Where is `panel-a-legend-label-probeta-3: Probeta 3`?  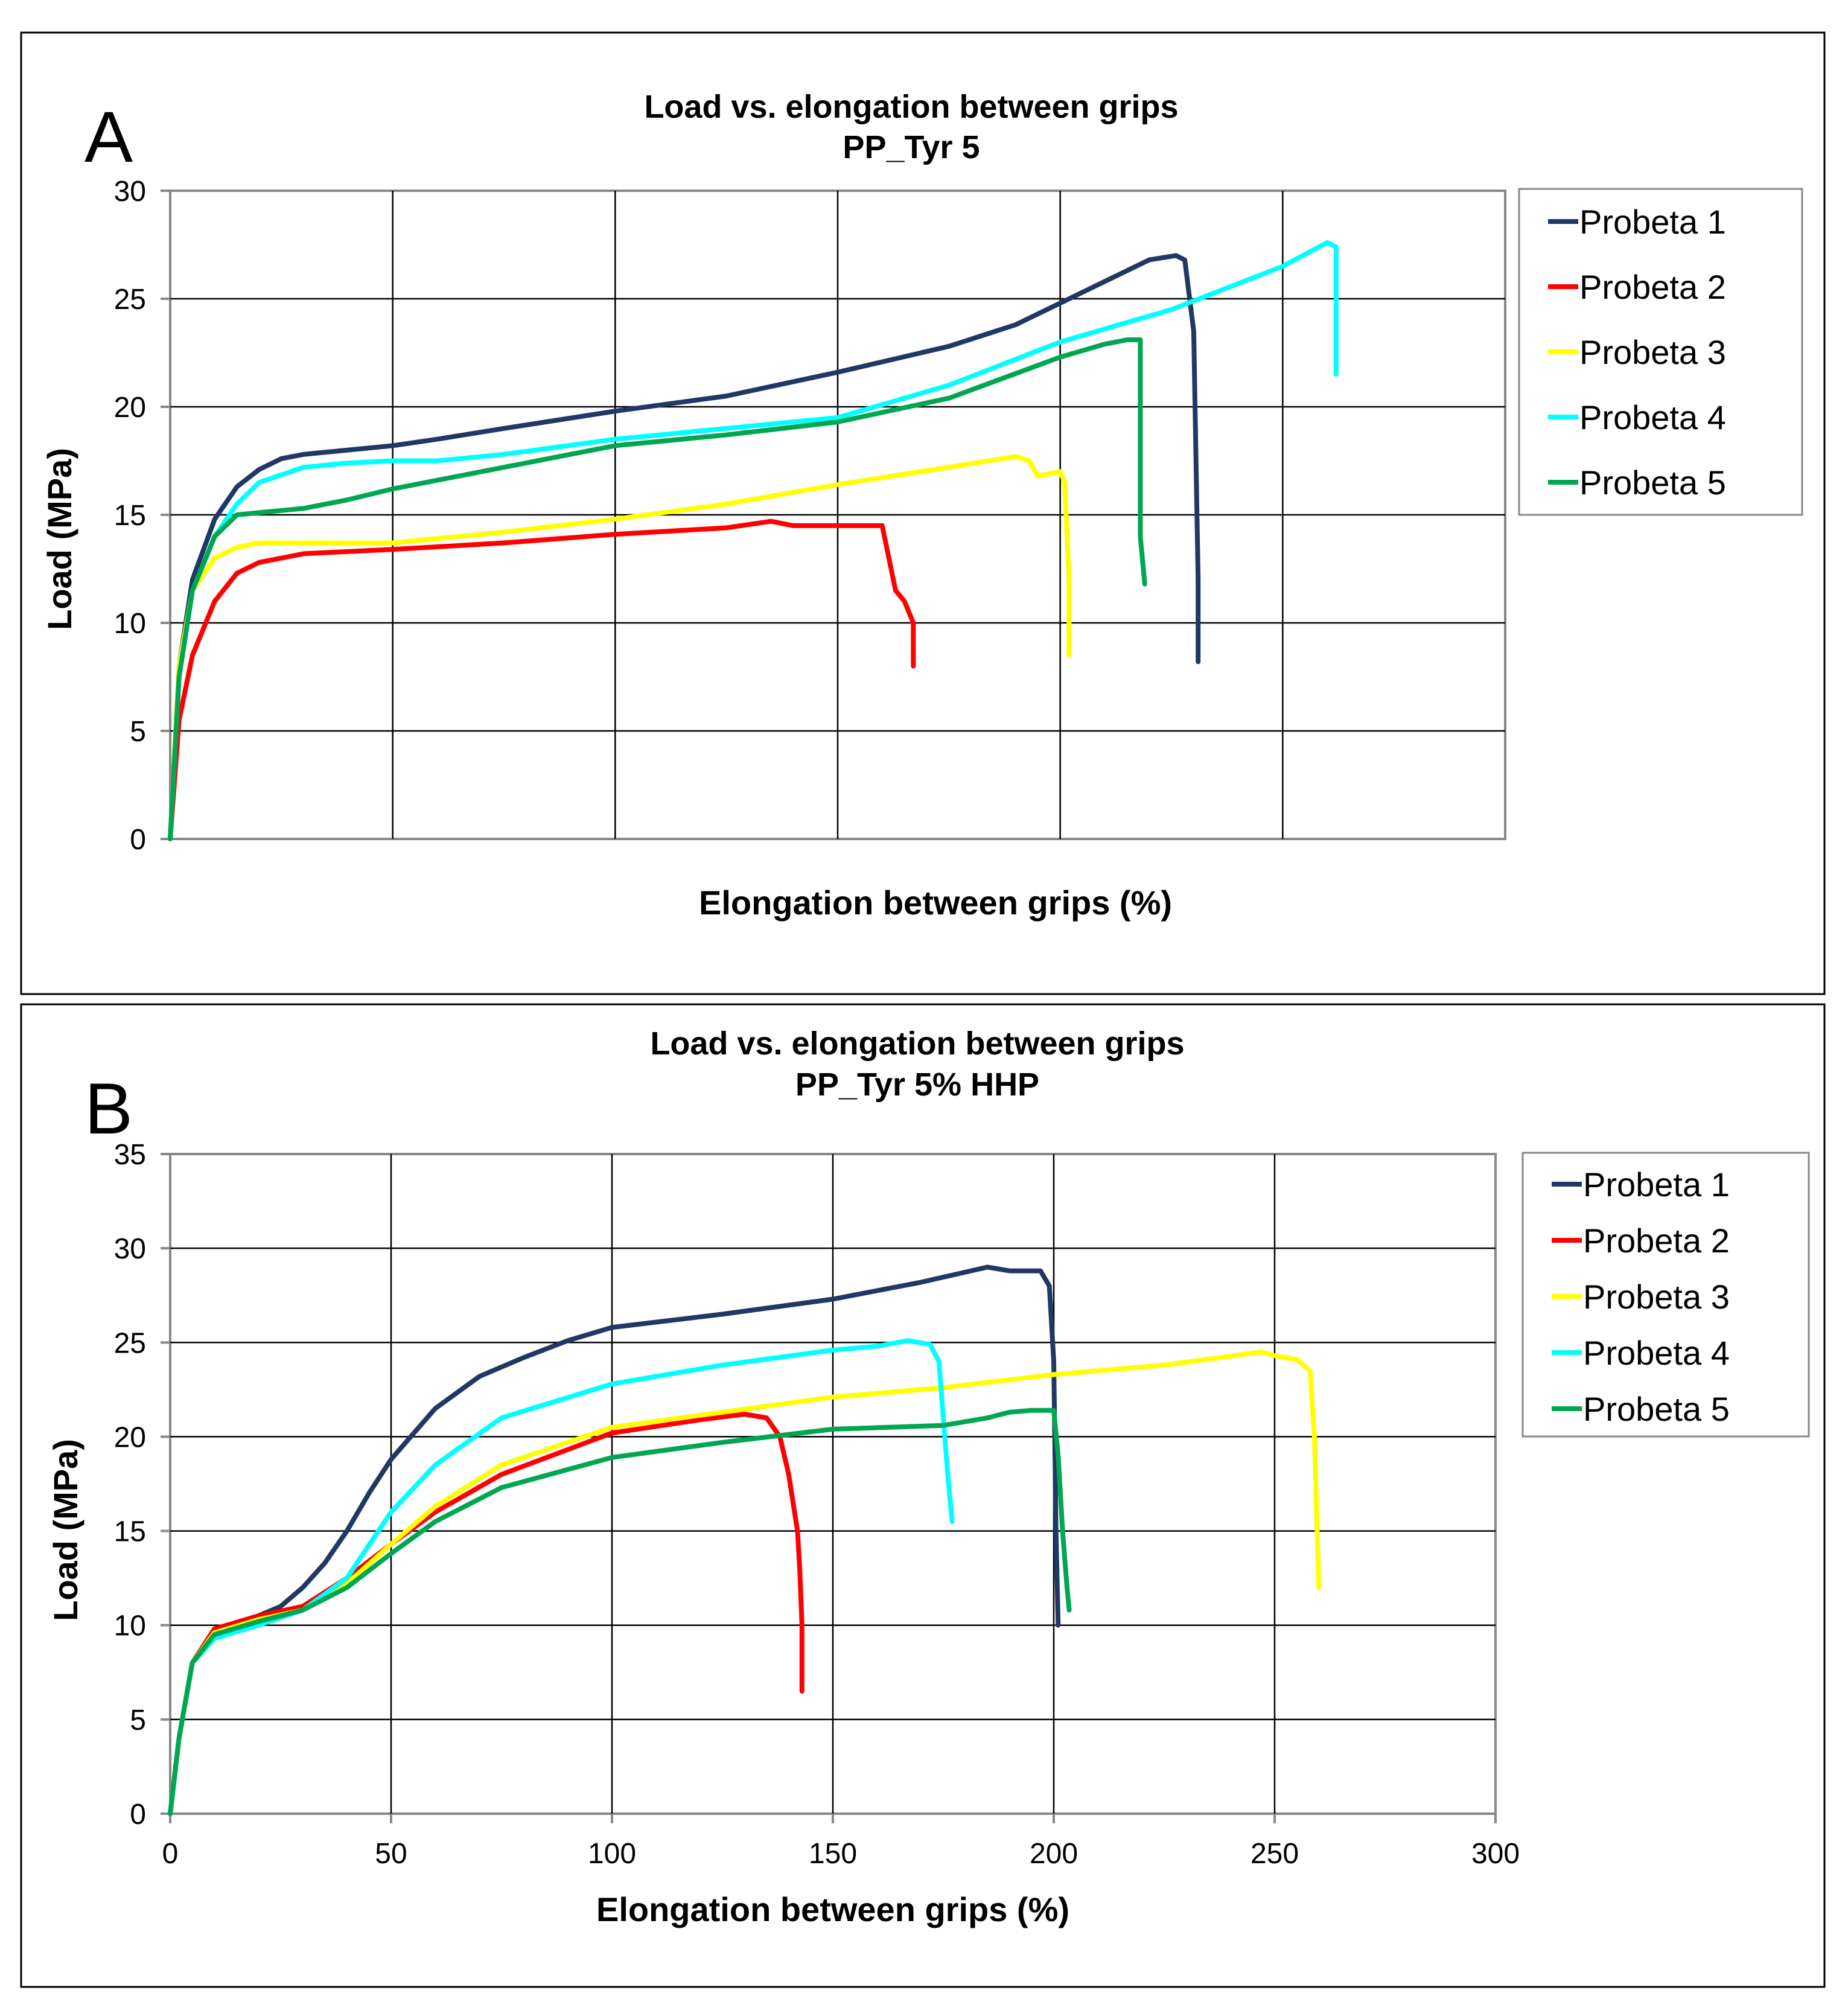
panel-a-legend-label-probeta-3: Probeta 3 is located at coordinates (1652, 352).